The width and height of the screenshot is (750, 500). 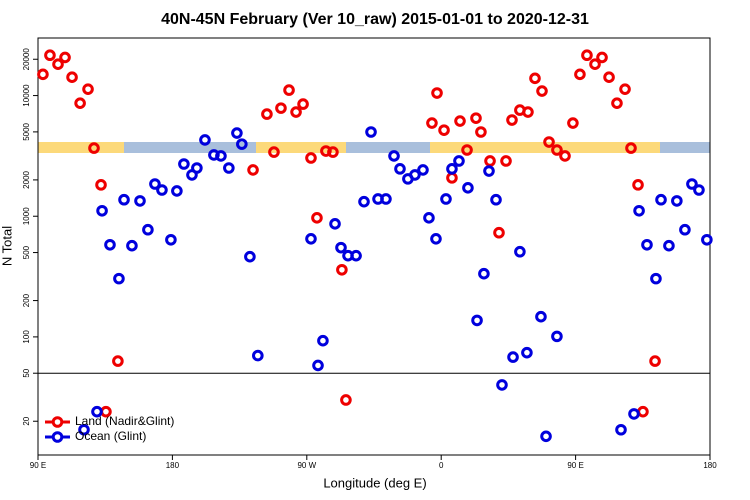 What do you see at coordinates (57, 422) in the screenshot?
I see `legend-marker` at bounding box center [57, 422].